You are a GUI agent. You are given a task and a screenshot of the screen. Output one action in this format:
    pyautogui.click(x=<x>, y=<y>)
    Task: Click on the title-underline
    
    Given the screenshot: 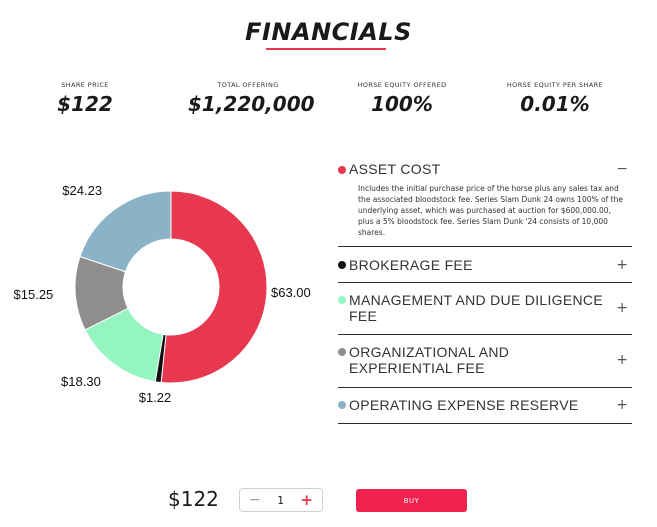 What is the action you would take?
    pyautogui.click(x=326, y=49)
    